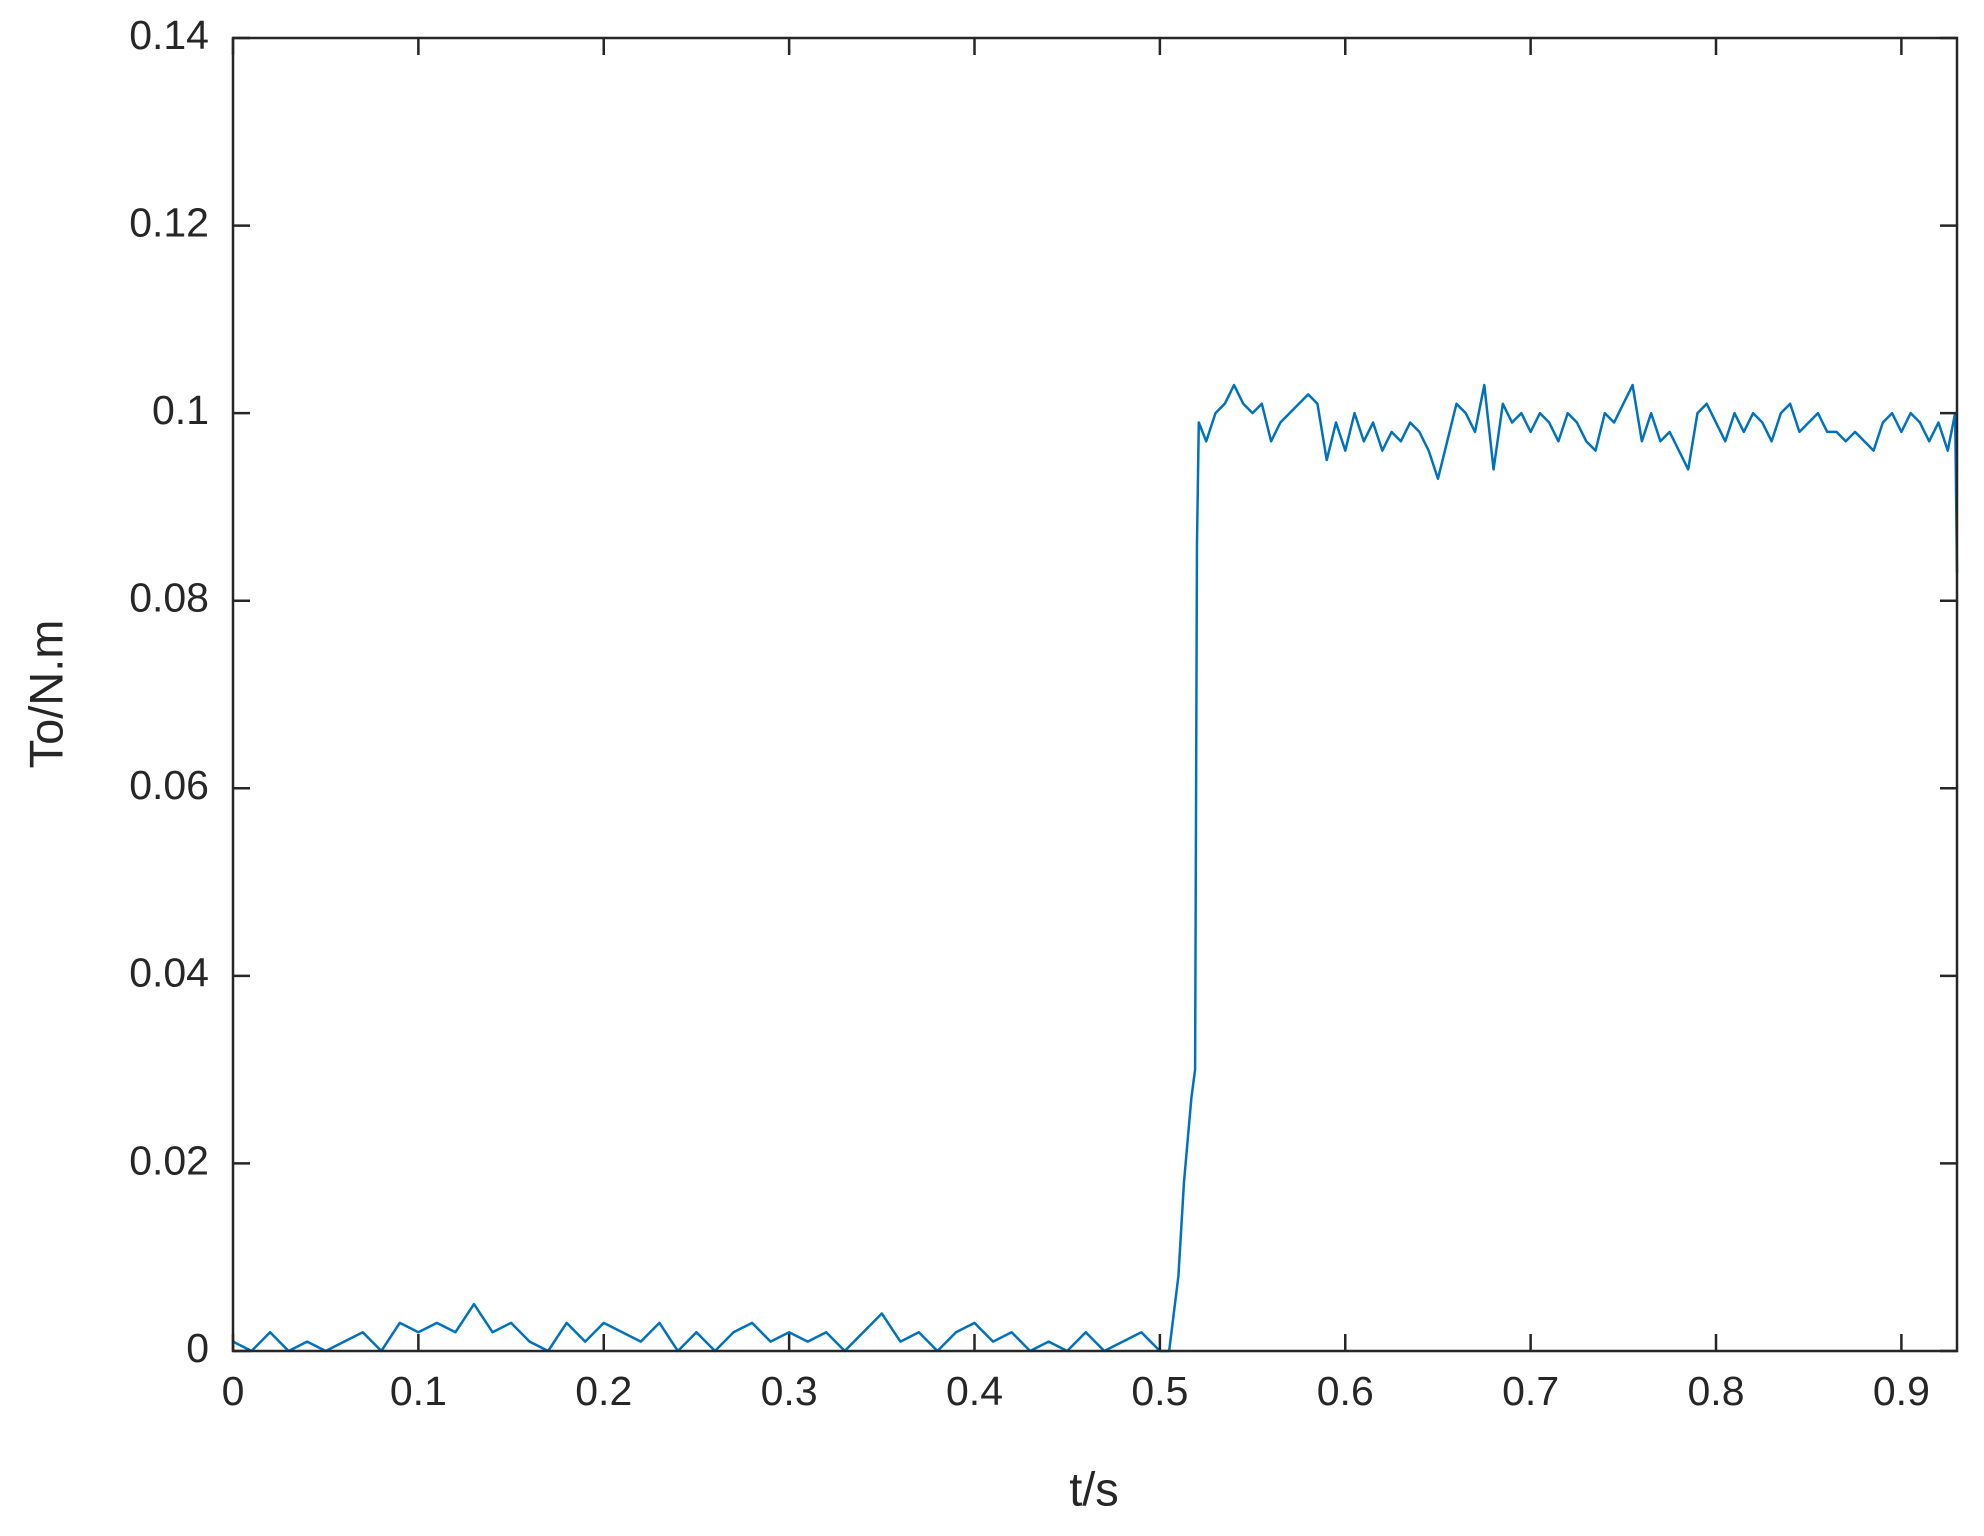 This screenshot has height=1536, width=1984. What do you see at coordinates (1530, 1391) in the screenshot?
I see `x-tick-label: 0.7` at bounding box center [1530, 1391].